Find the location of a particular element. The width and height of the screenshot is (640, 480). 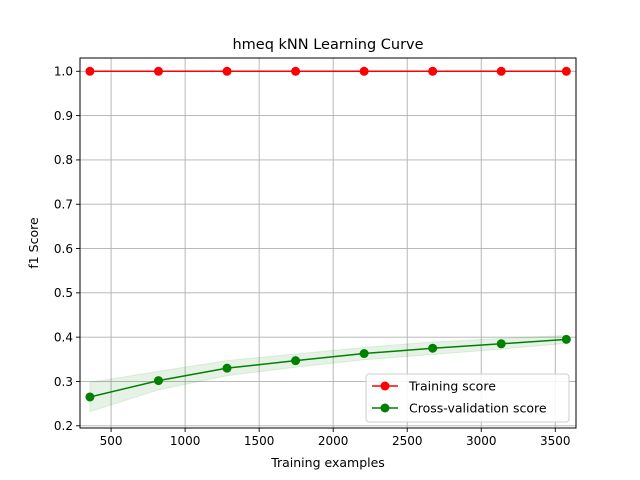

x-tick-label: 3000 is located at coordinates (481, 441).